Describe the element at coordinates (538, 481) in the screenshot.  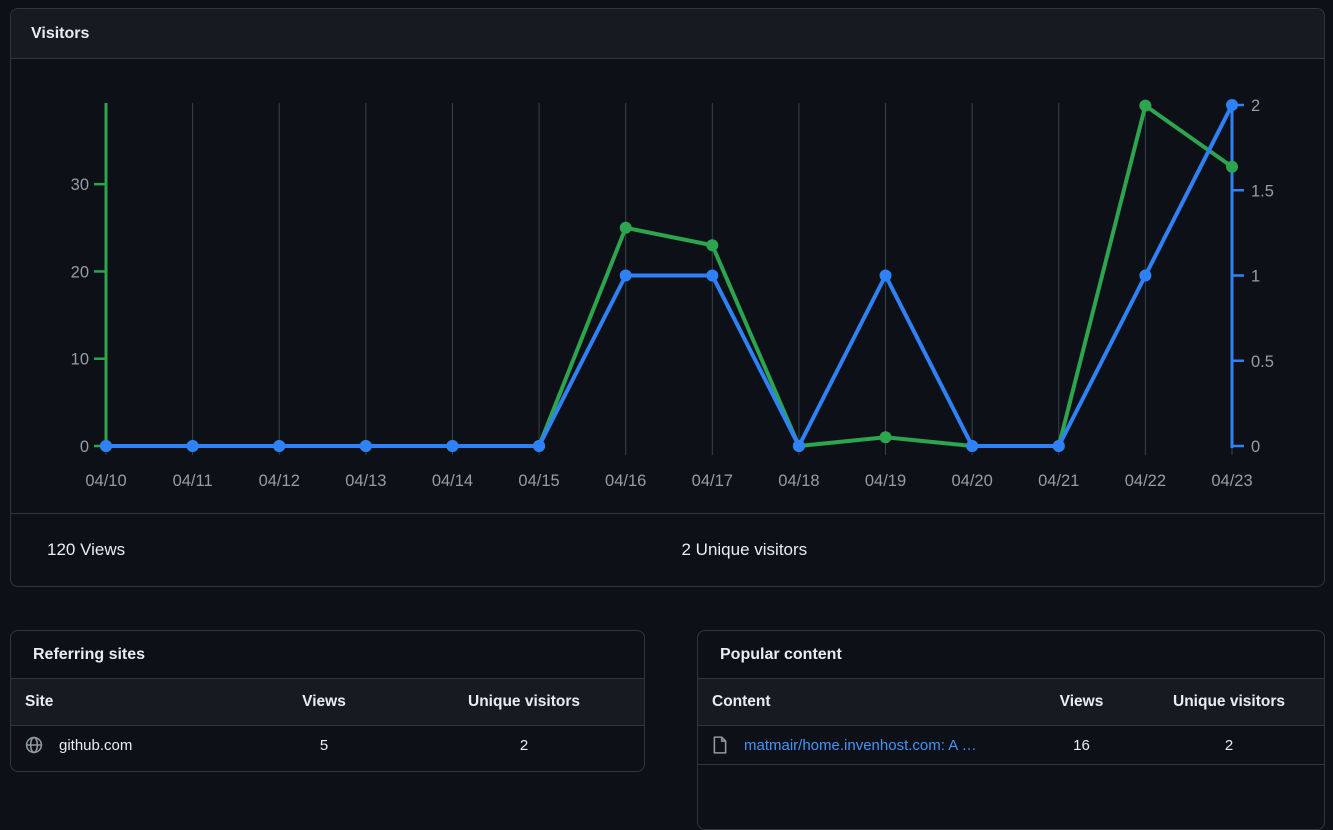
I see `svg-text: 04/15` at that location.